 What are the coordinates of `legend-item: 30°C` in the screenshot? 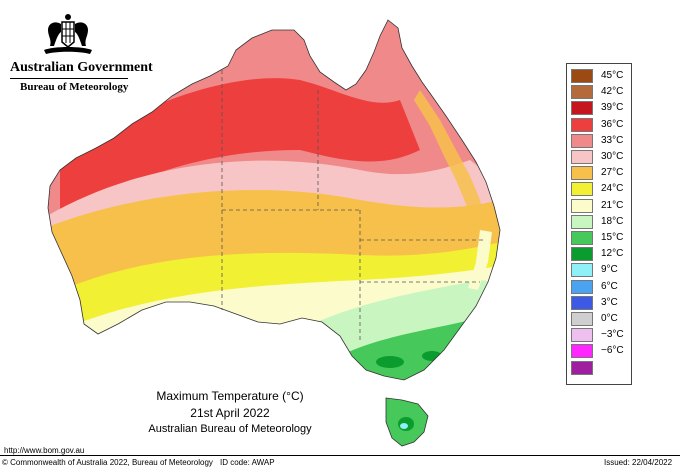 It's located at (599, 157).